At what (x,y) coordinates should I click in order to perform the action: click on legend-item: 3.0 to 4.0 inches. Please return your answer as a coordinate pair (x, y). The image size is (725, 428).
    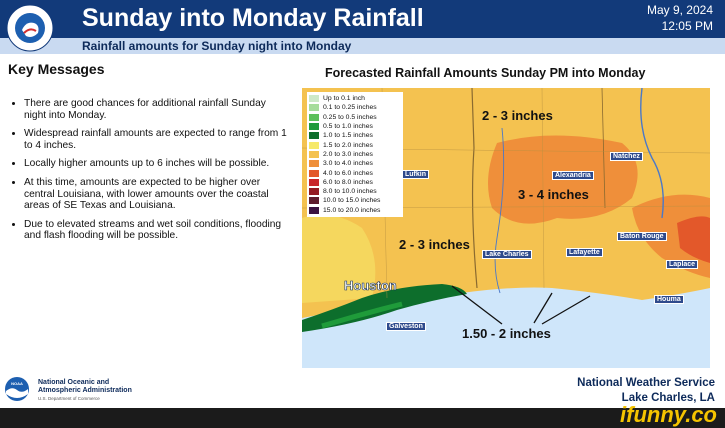
    Looking at the image, I should click on (355, 163).